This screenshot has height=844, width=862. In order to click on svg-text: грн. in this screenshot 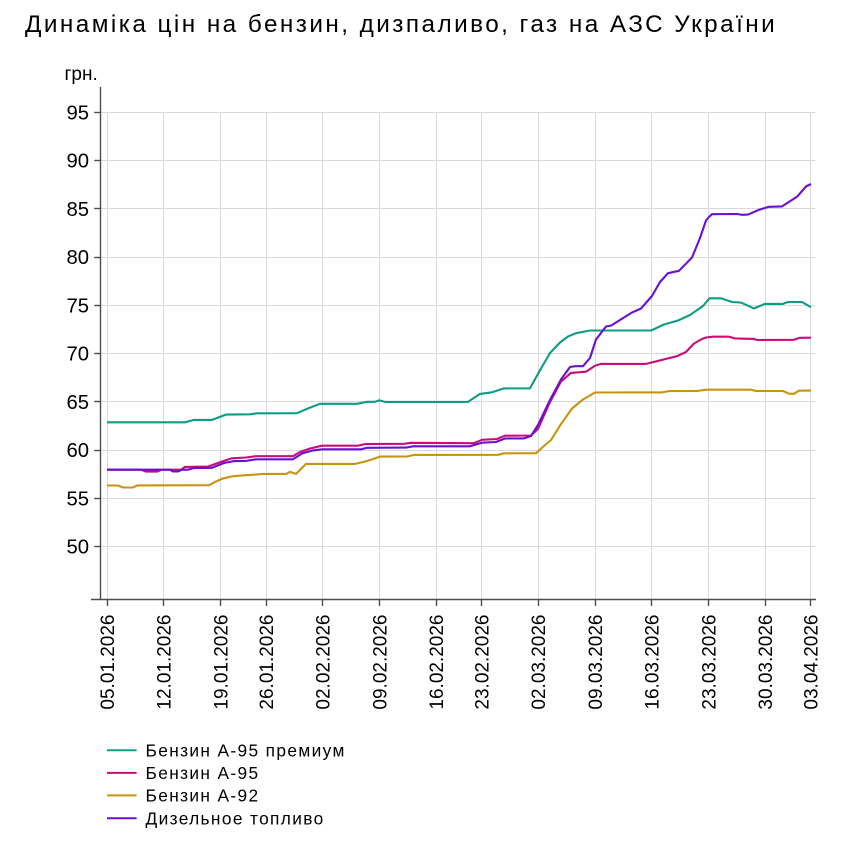, I will do `click(81, 74)`.